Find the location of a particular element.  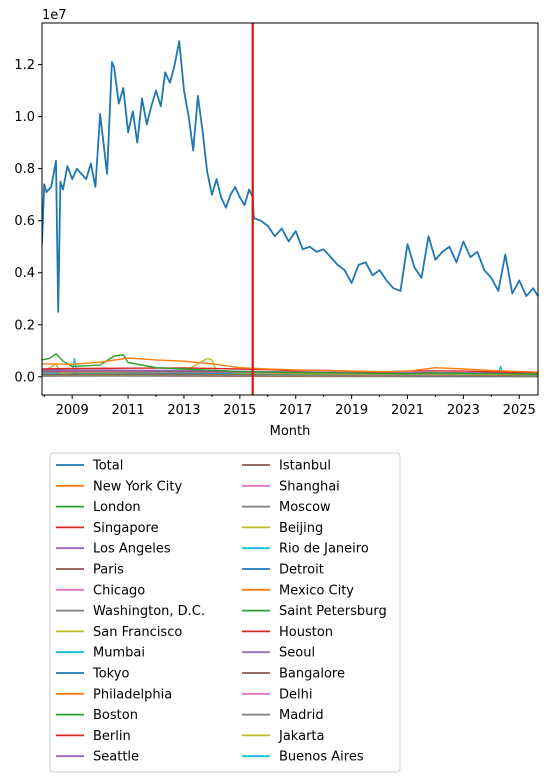

y-tick-label: 0.4 is located at coordinates (24, 273).